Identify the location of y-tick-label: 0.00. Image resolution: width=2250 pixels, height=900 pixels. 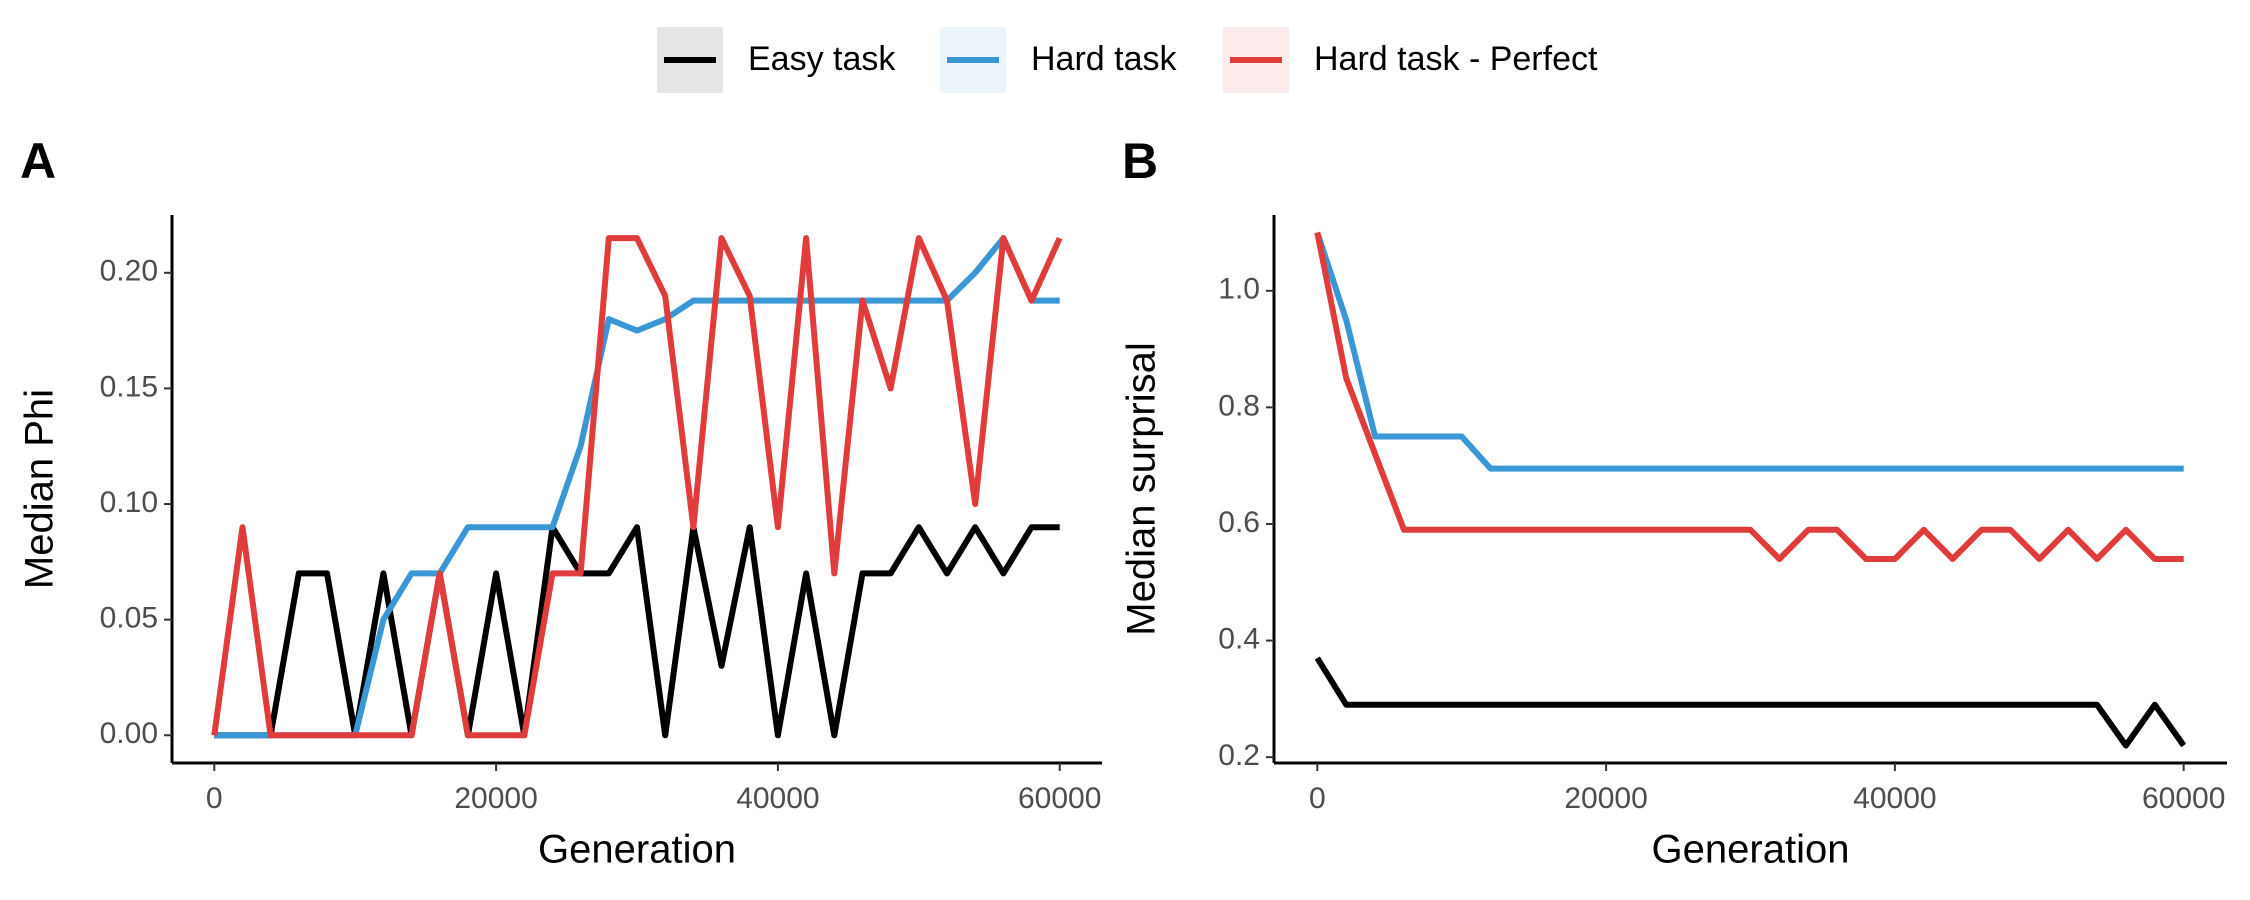
(129, 733).